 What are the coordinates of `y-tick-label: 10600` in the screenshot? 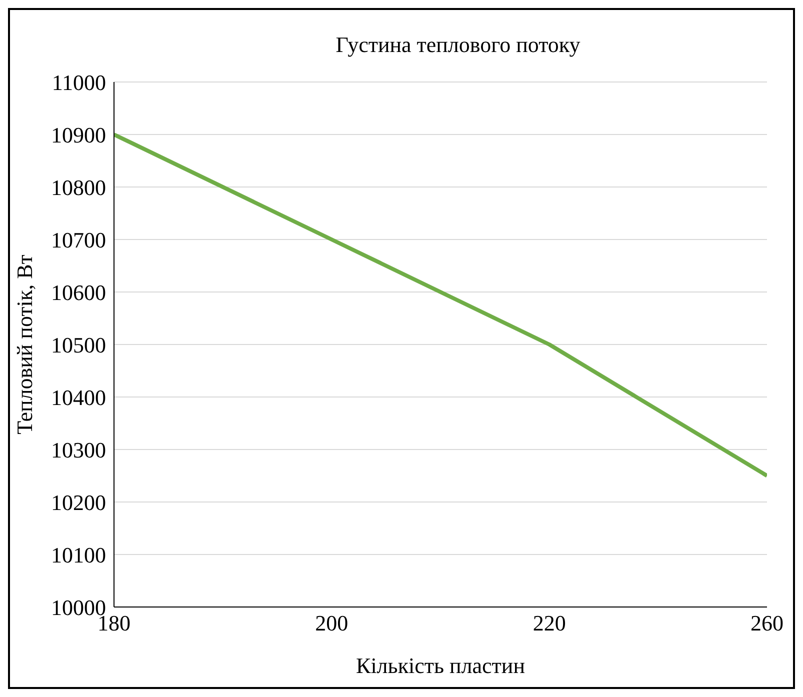 It's located at (78, 292).